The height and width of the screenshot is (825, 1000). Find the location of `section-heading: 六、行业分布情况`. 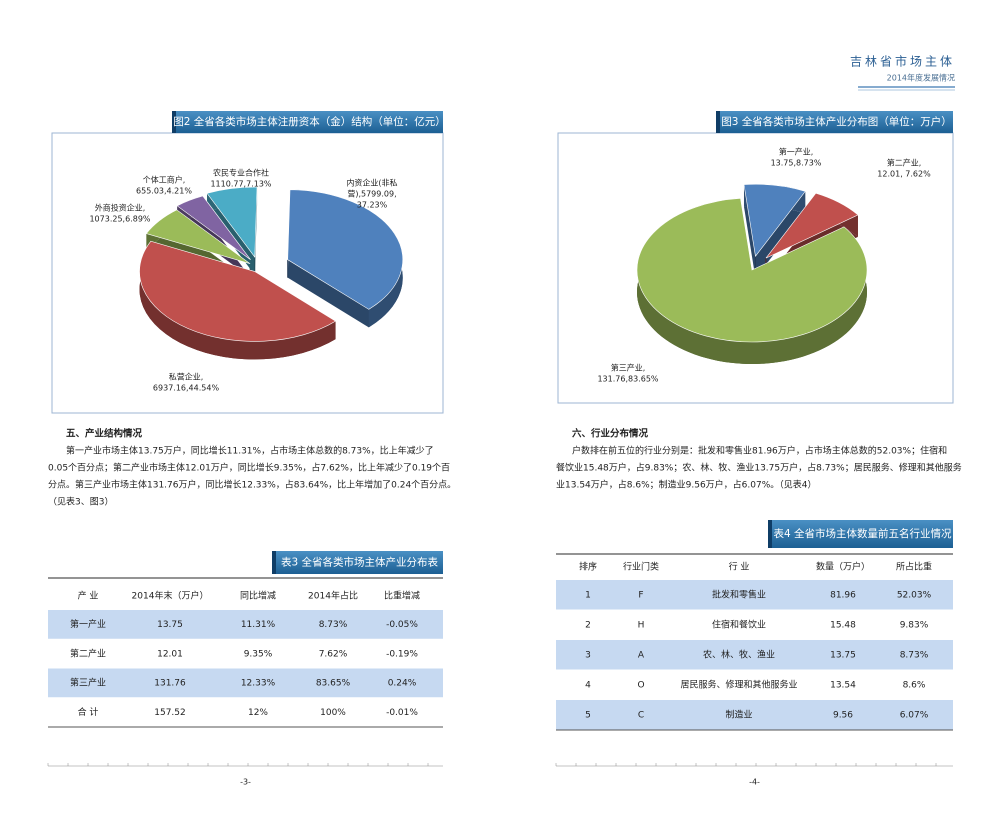

section-heading: 六、行业分布情况 is located at coordinates (610, 434).